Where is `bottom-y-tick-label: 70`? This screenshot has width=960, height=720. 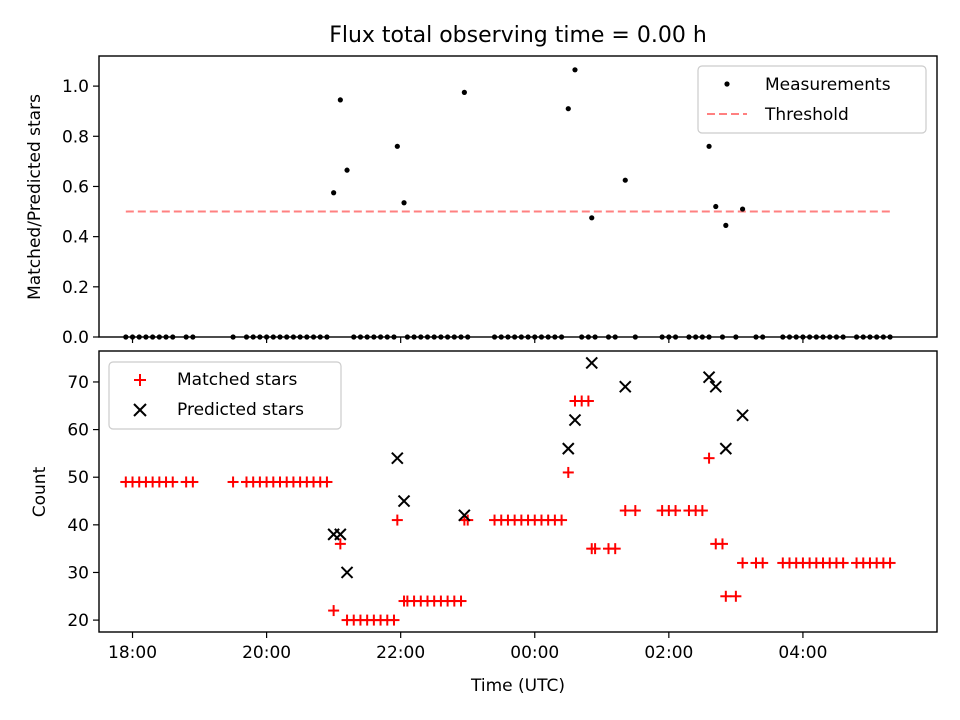 bottom-y-tick-label: 70 is located at coordinates (78, 383).